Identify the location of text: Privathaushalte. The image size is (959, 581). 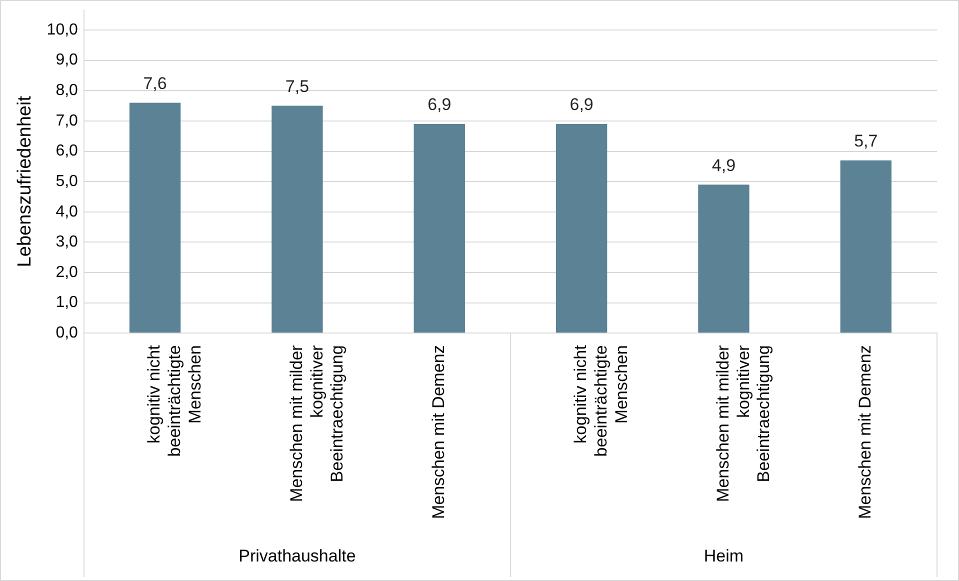
(297, 556).